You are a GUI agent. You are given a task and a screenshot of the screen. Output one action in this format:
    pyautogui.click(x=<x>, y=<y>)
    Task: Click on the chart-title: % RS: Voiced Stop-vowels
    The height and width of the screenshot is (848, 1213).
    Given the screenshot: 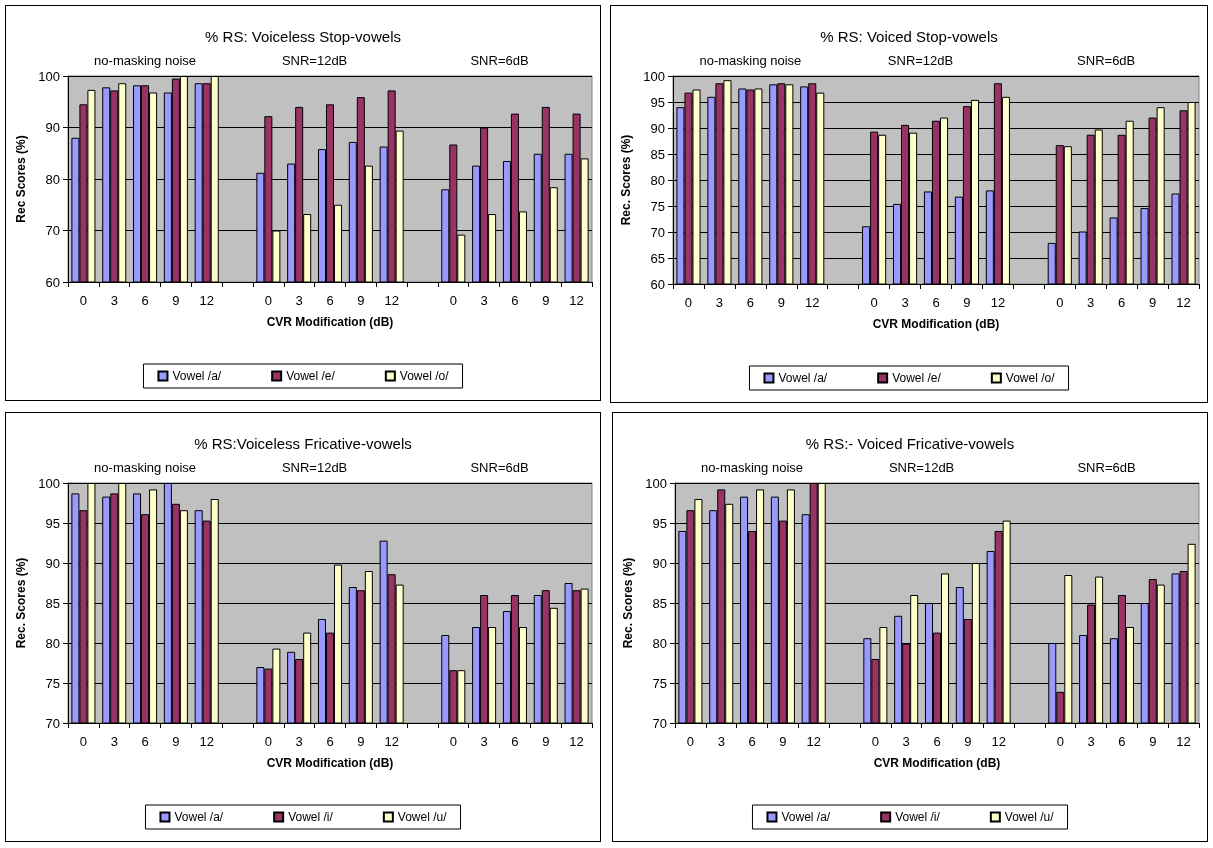 What is the action you would take?
    pyautogui.click(x=909, y=36)
    